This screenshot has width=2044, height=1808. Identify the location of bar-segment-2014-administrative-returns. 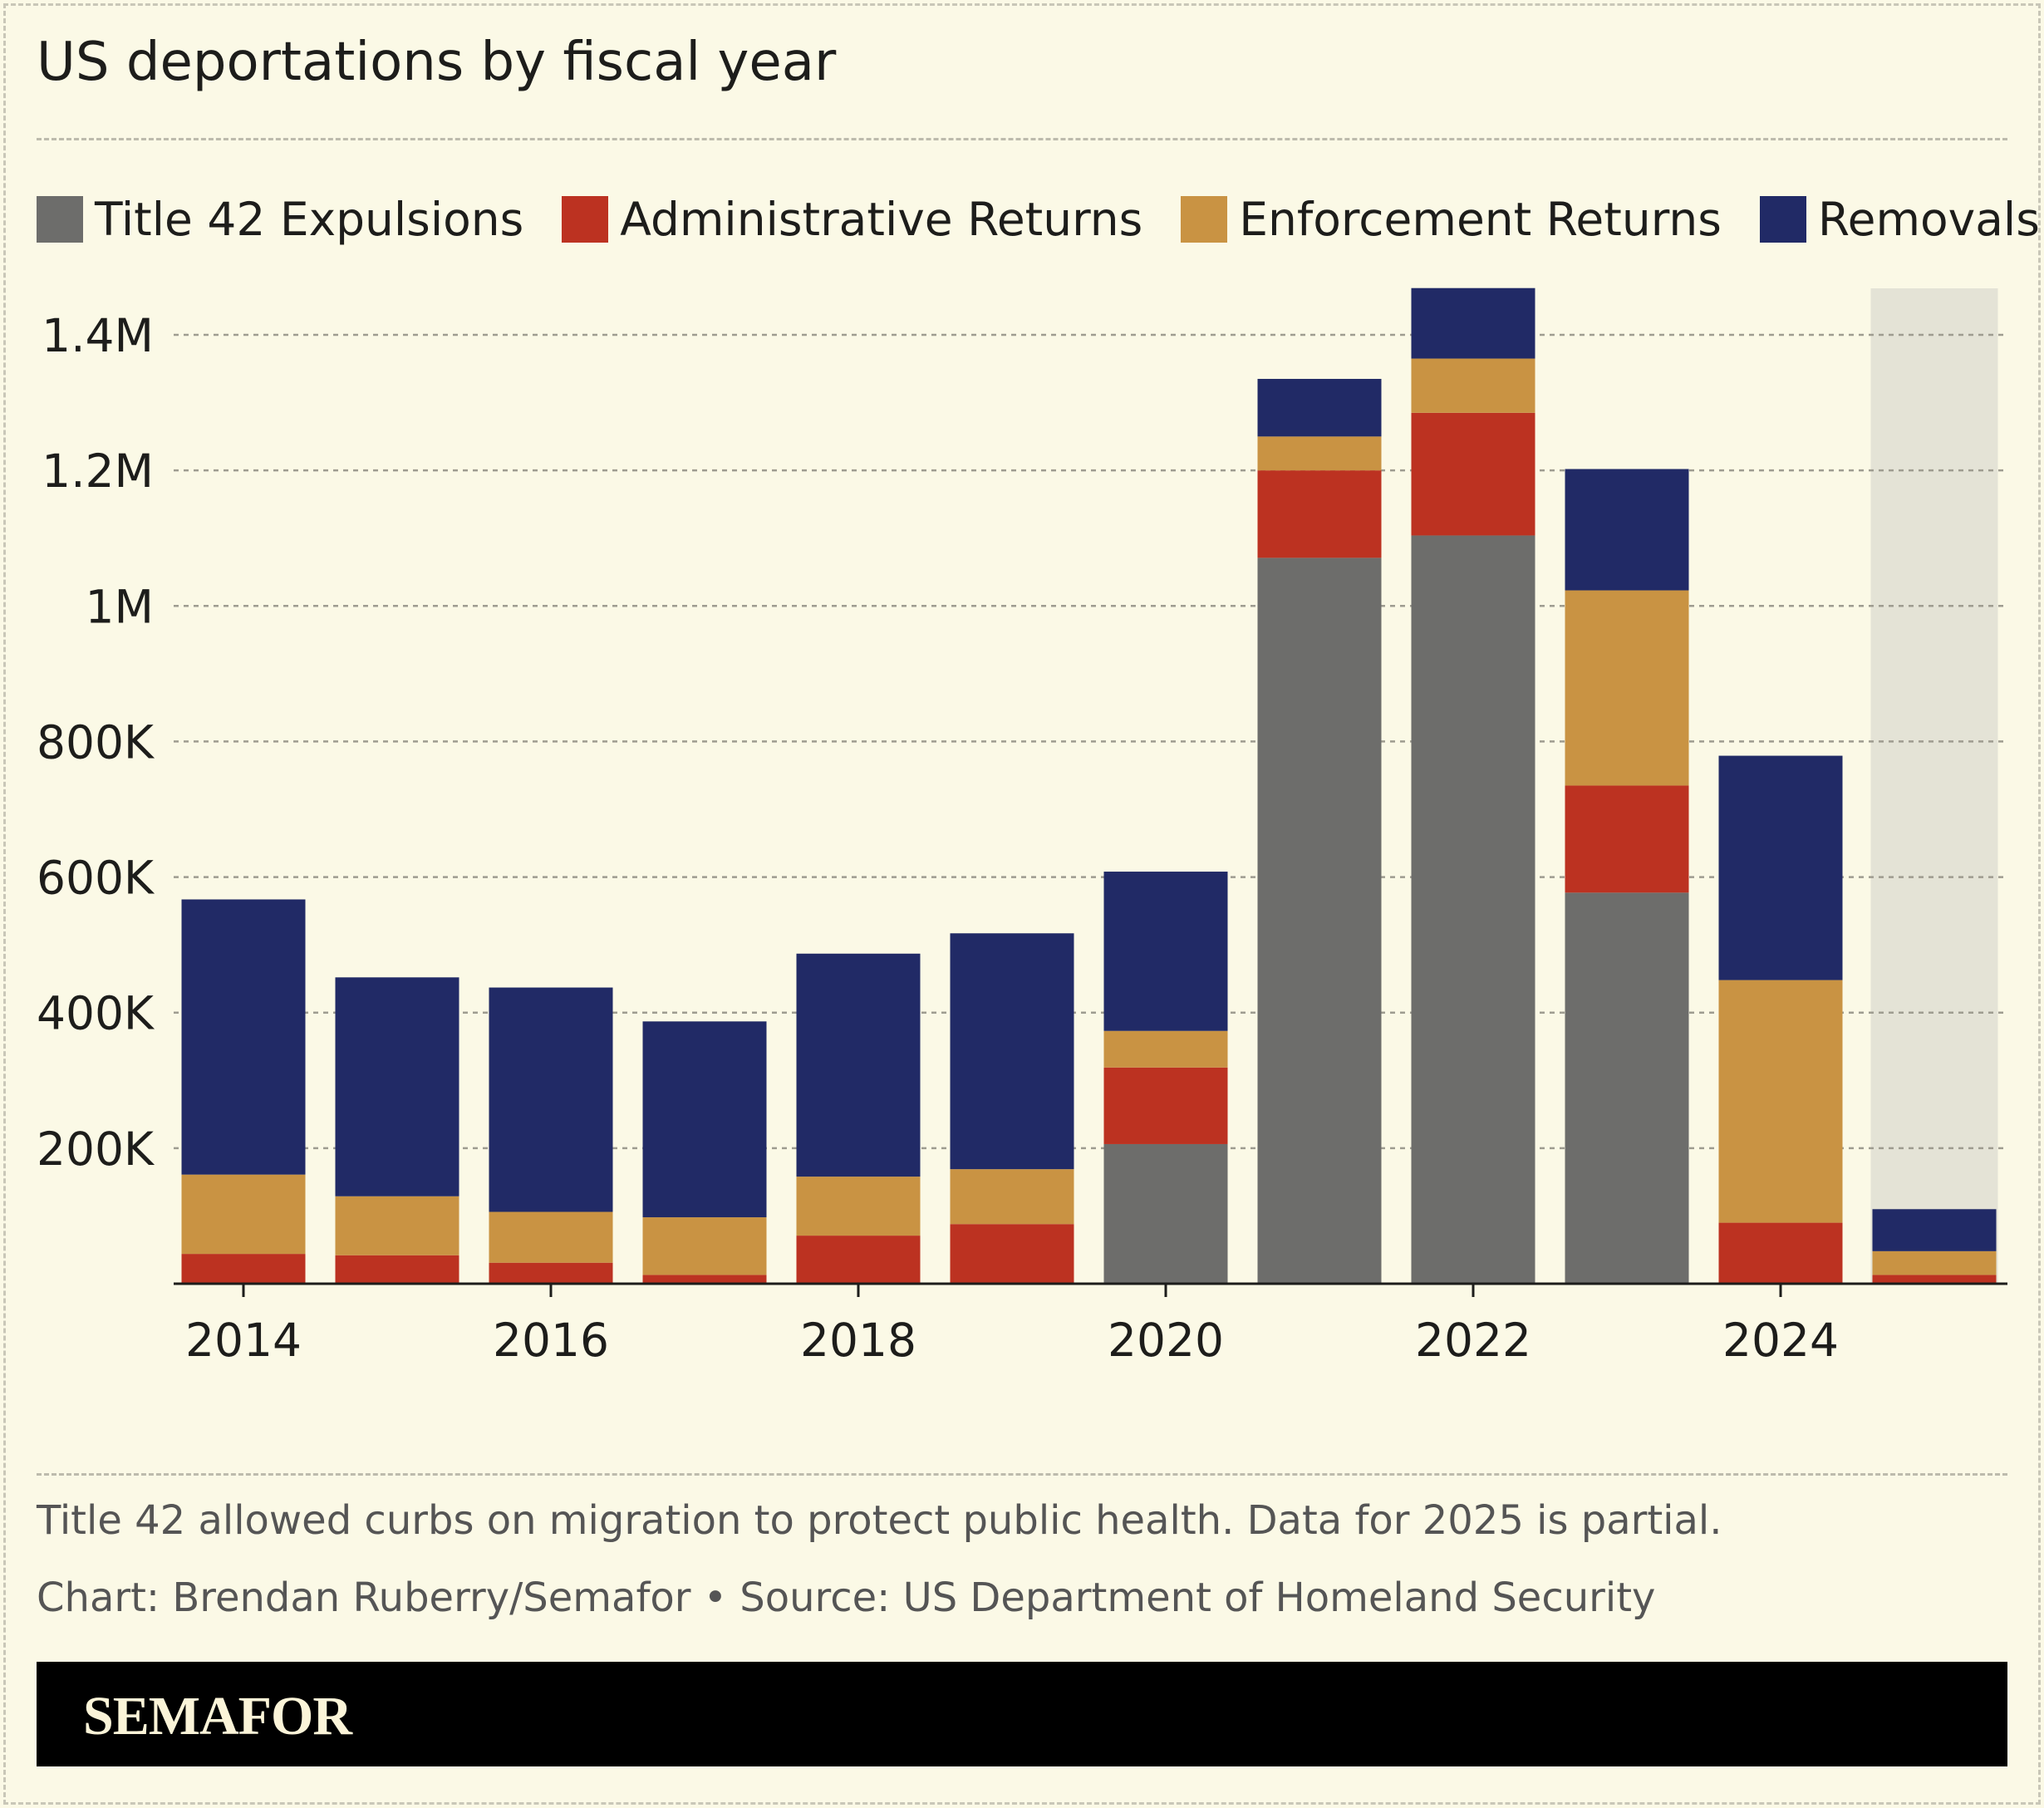
(244, 1269).